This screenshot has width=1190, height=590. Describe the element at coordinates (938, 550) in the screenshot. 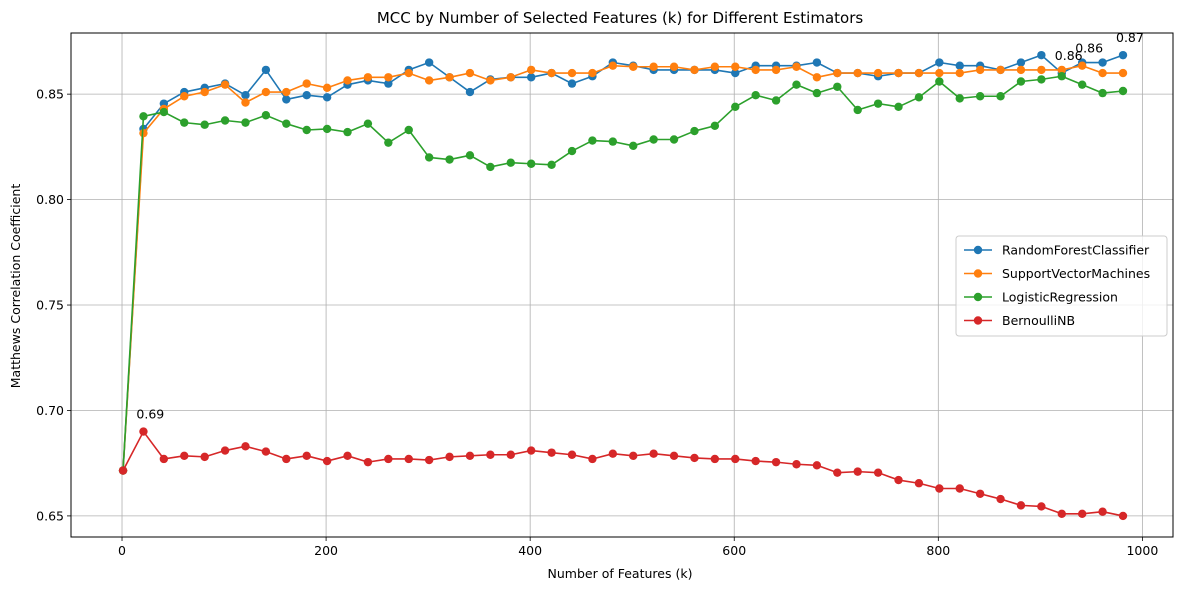

I see `x-tick-label: 800` at that location.